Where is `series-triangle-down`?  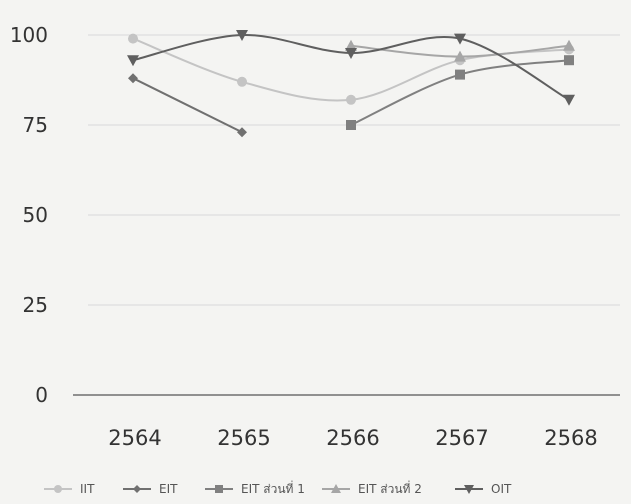
series-triangle-down is located at coordinates (351, 68).